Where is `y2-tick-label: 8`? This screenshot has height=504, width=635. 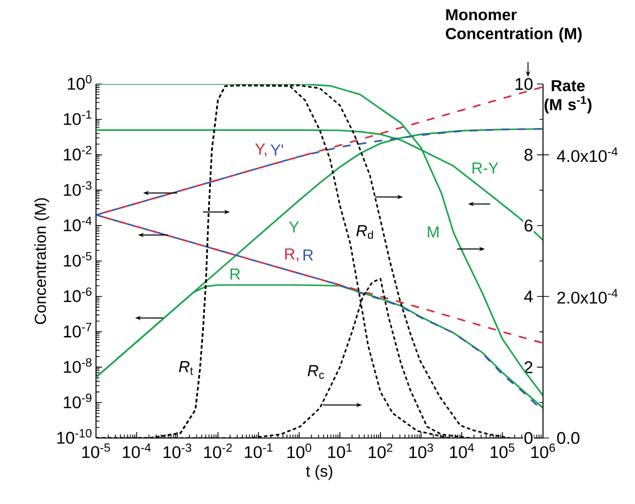 y2-tick-label: 8 is located at coordinates (528, 154).